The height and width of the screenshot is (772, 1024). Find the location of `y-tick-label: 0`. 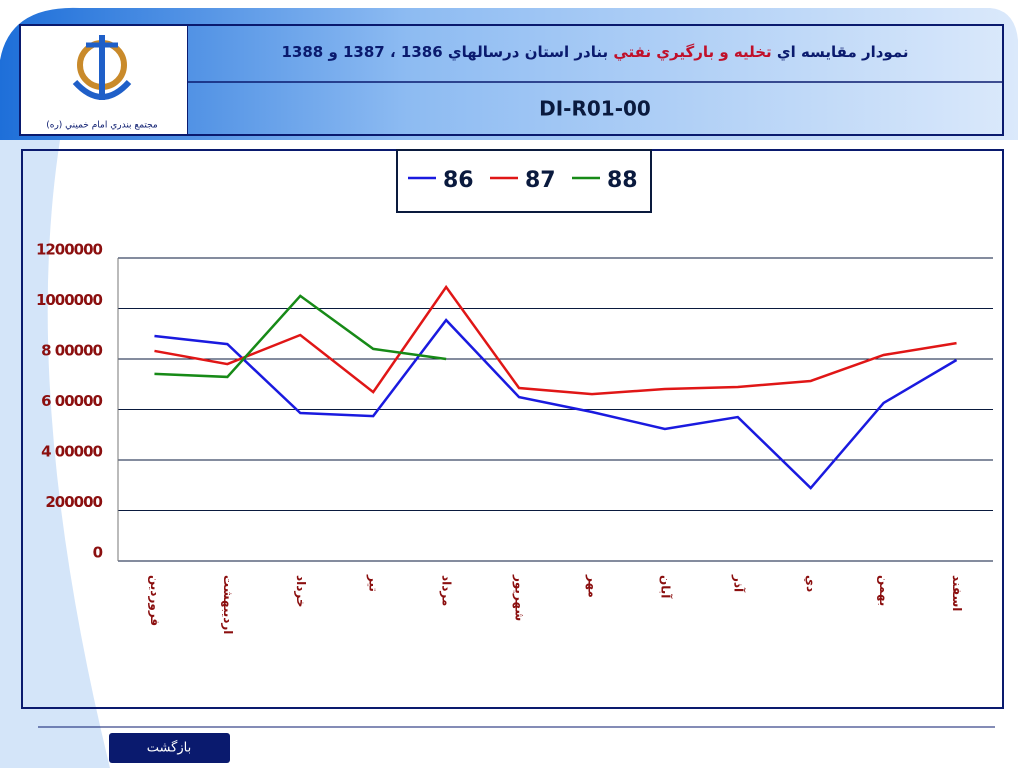

y-tick-label: 0 is located at coordinates (98, 553).